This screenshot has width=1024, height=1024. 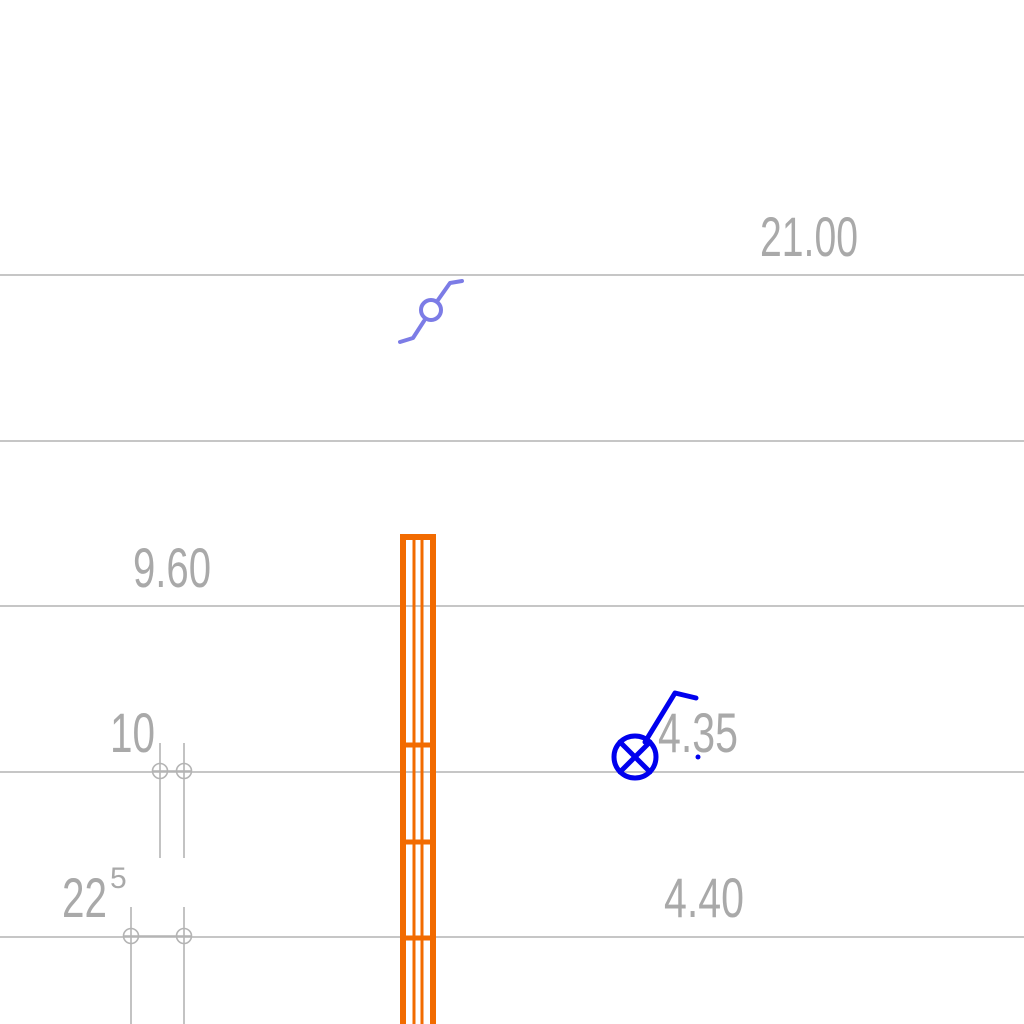 What do you see at coordinates (431, 311) in the screenshot?
I see `switch-symbol-icon` at bounding box center [431, 311].